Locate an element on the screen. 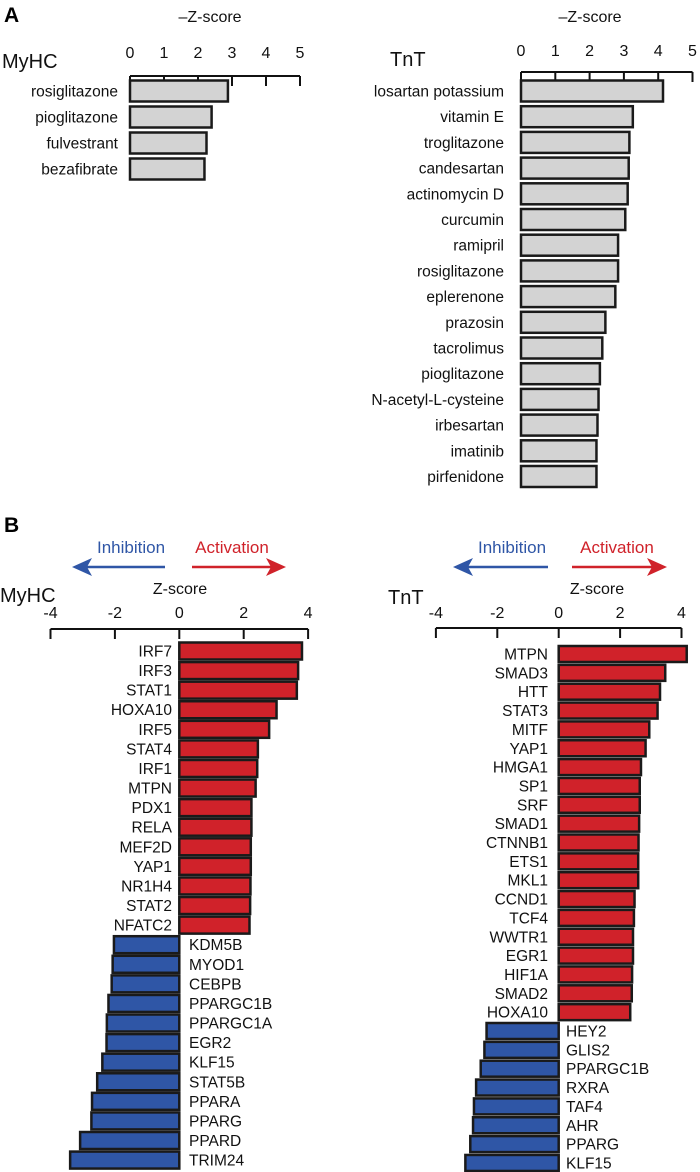 The height and width of the screenshot is (1172, 700). bar-label: YAP1 is located at coordinates (153, 867).